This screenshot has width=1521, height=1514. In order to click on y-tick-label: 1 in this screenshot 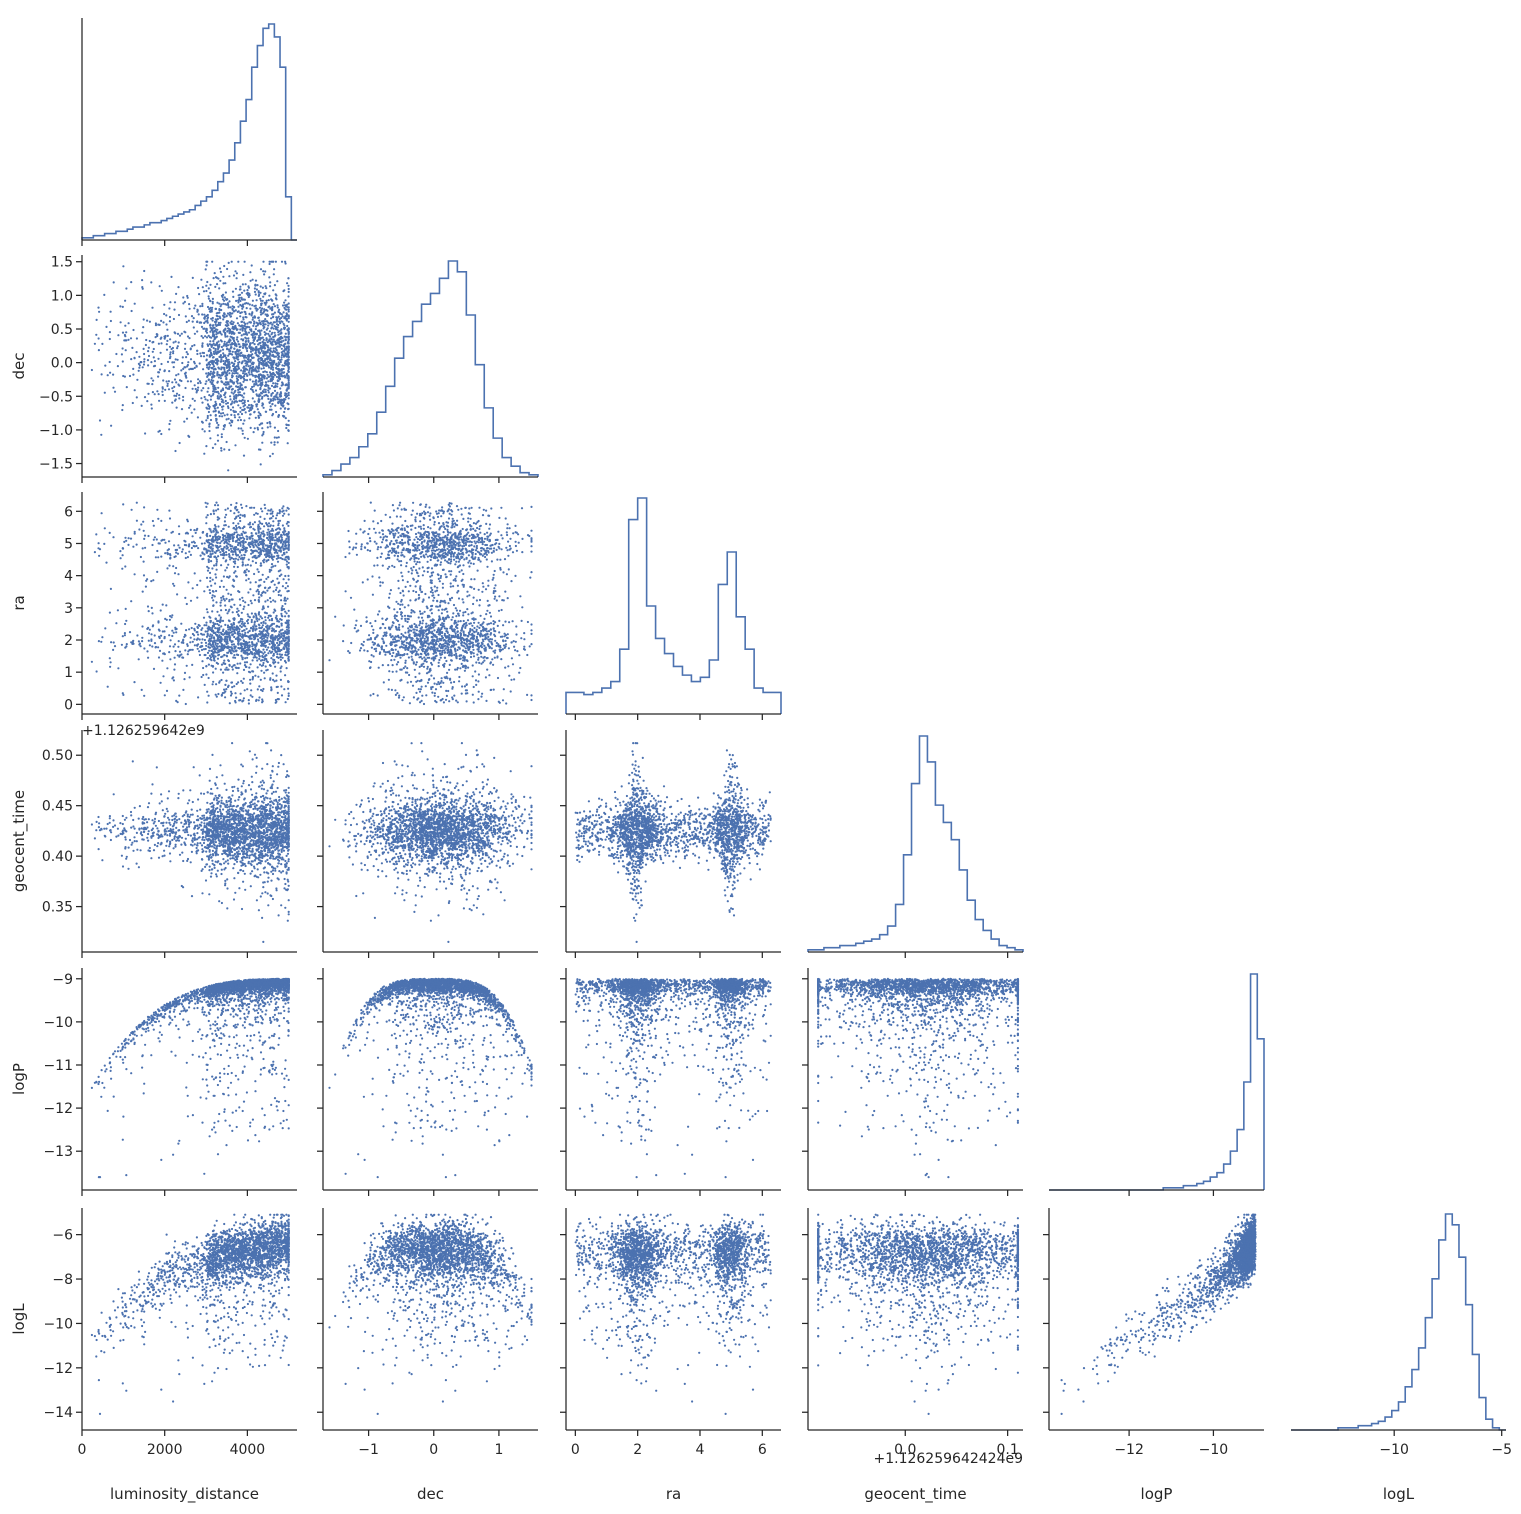, I will do `click(68, 673)`.